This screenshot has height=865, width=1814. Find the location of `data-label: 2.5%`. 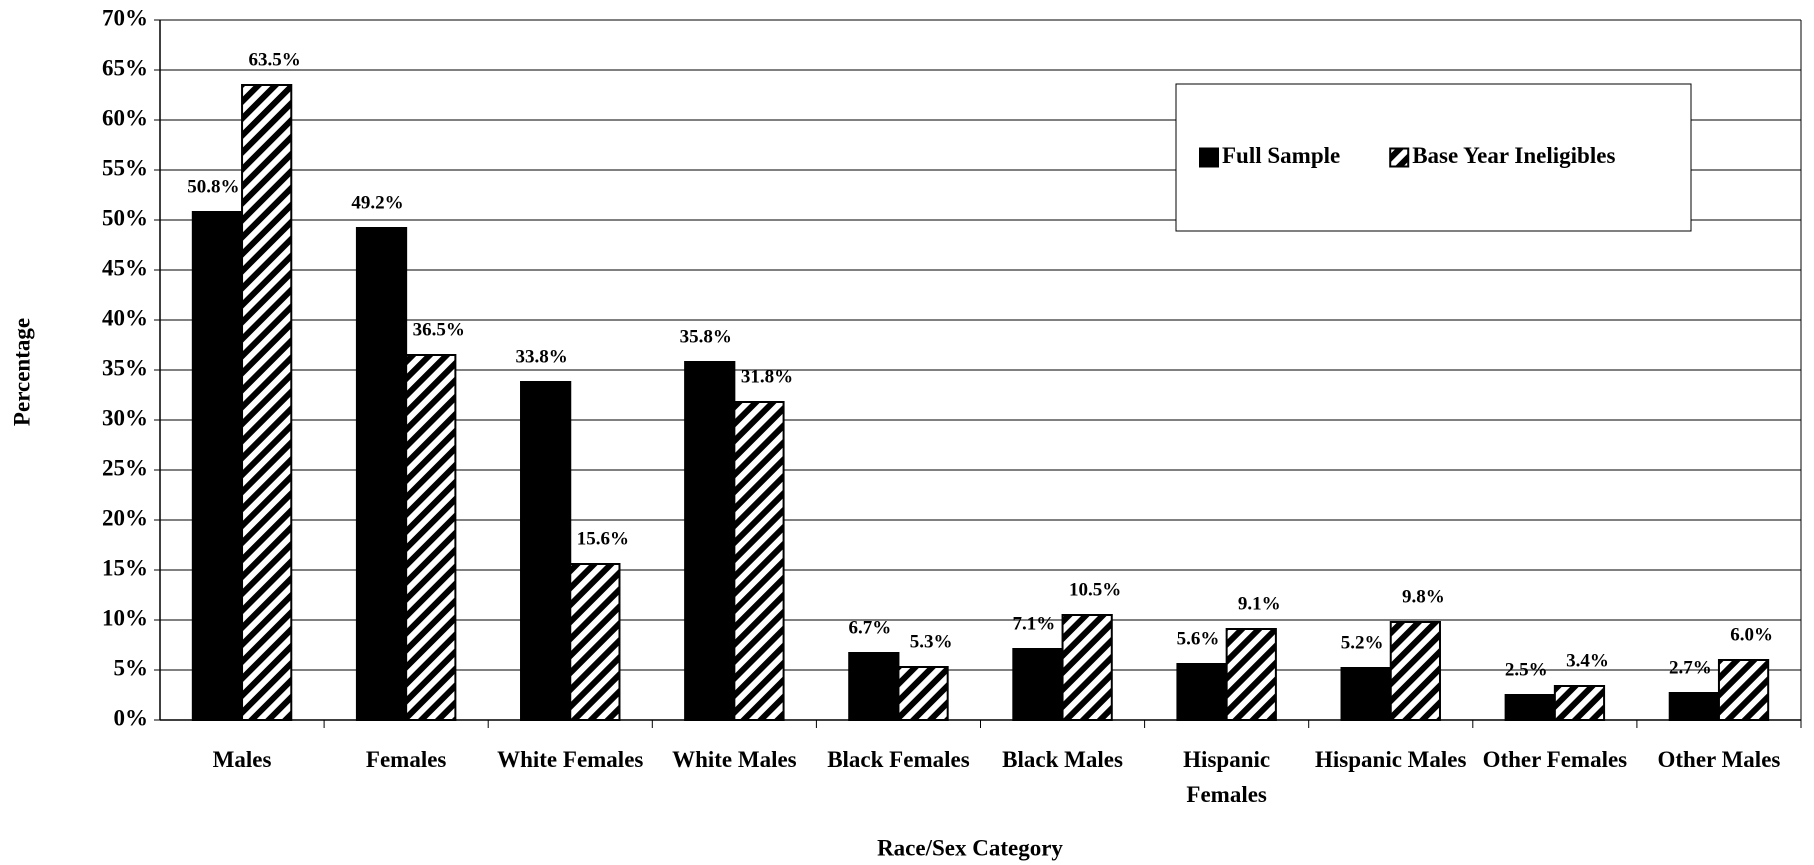

data-label: 2.5% is located at coordinates (1526, 669).